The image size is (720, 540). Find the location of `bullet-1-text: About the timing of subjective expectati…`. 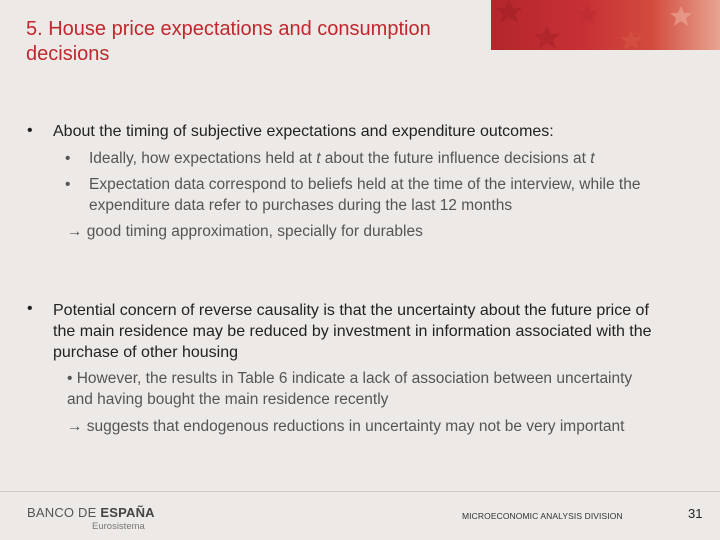

bullet-1-text: About the timing of subjective expectati… is located at coordinates (303, 131).